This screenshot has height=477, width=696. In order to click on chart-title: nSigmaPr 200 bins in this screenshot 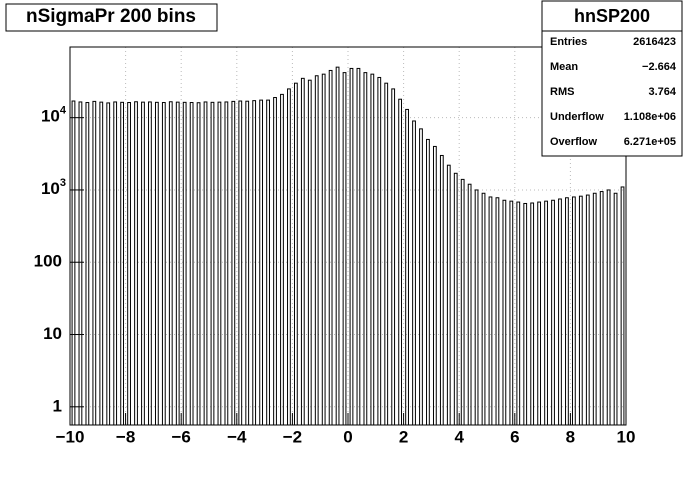, I will do `click(111, 16)`.